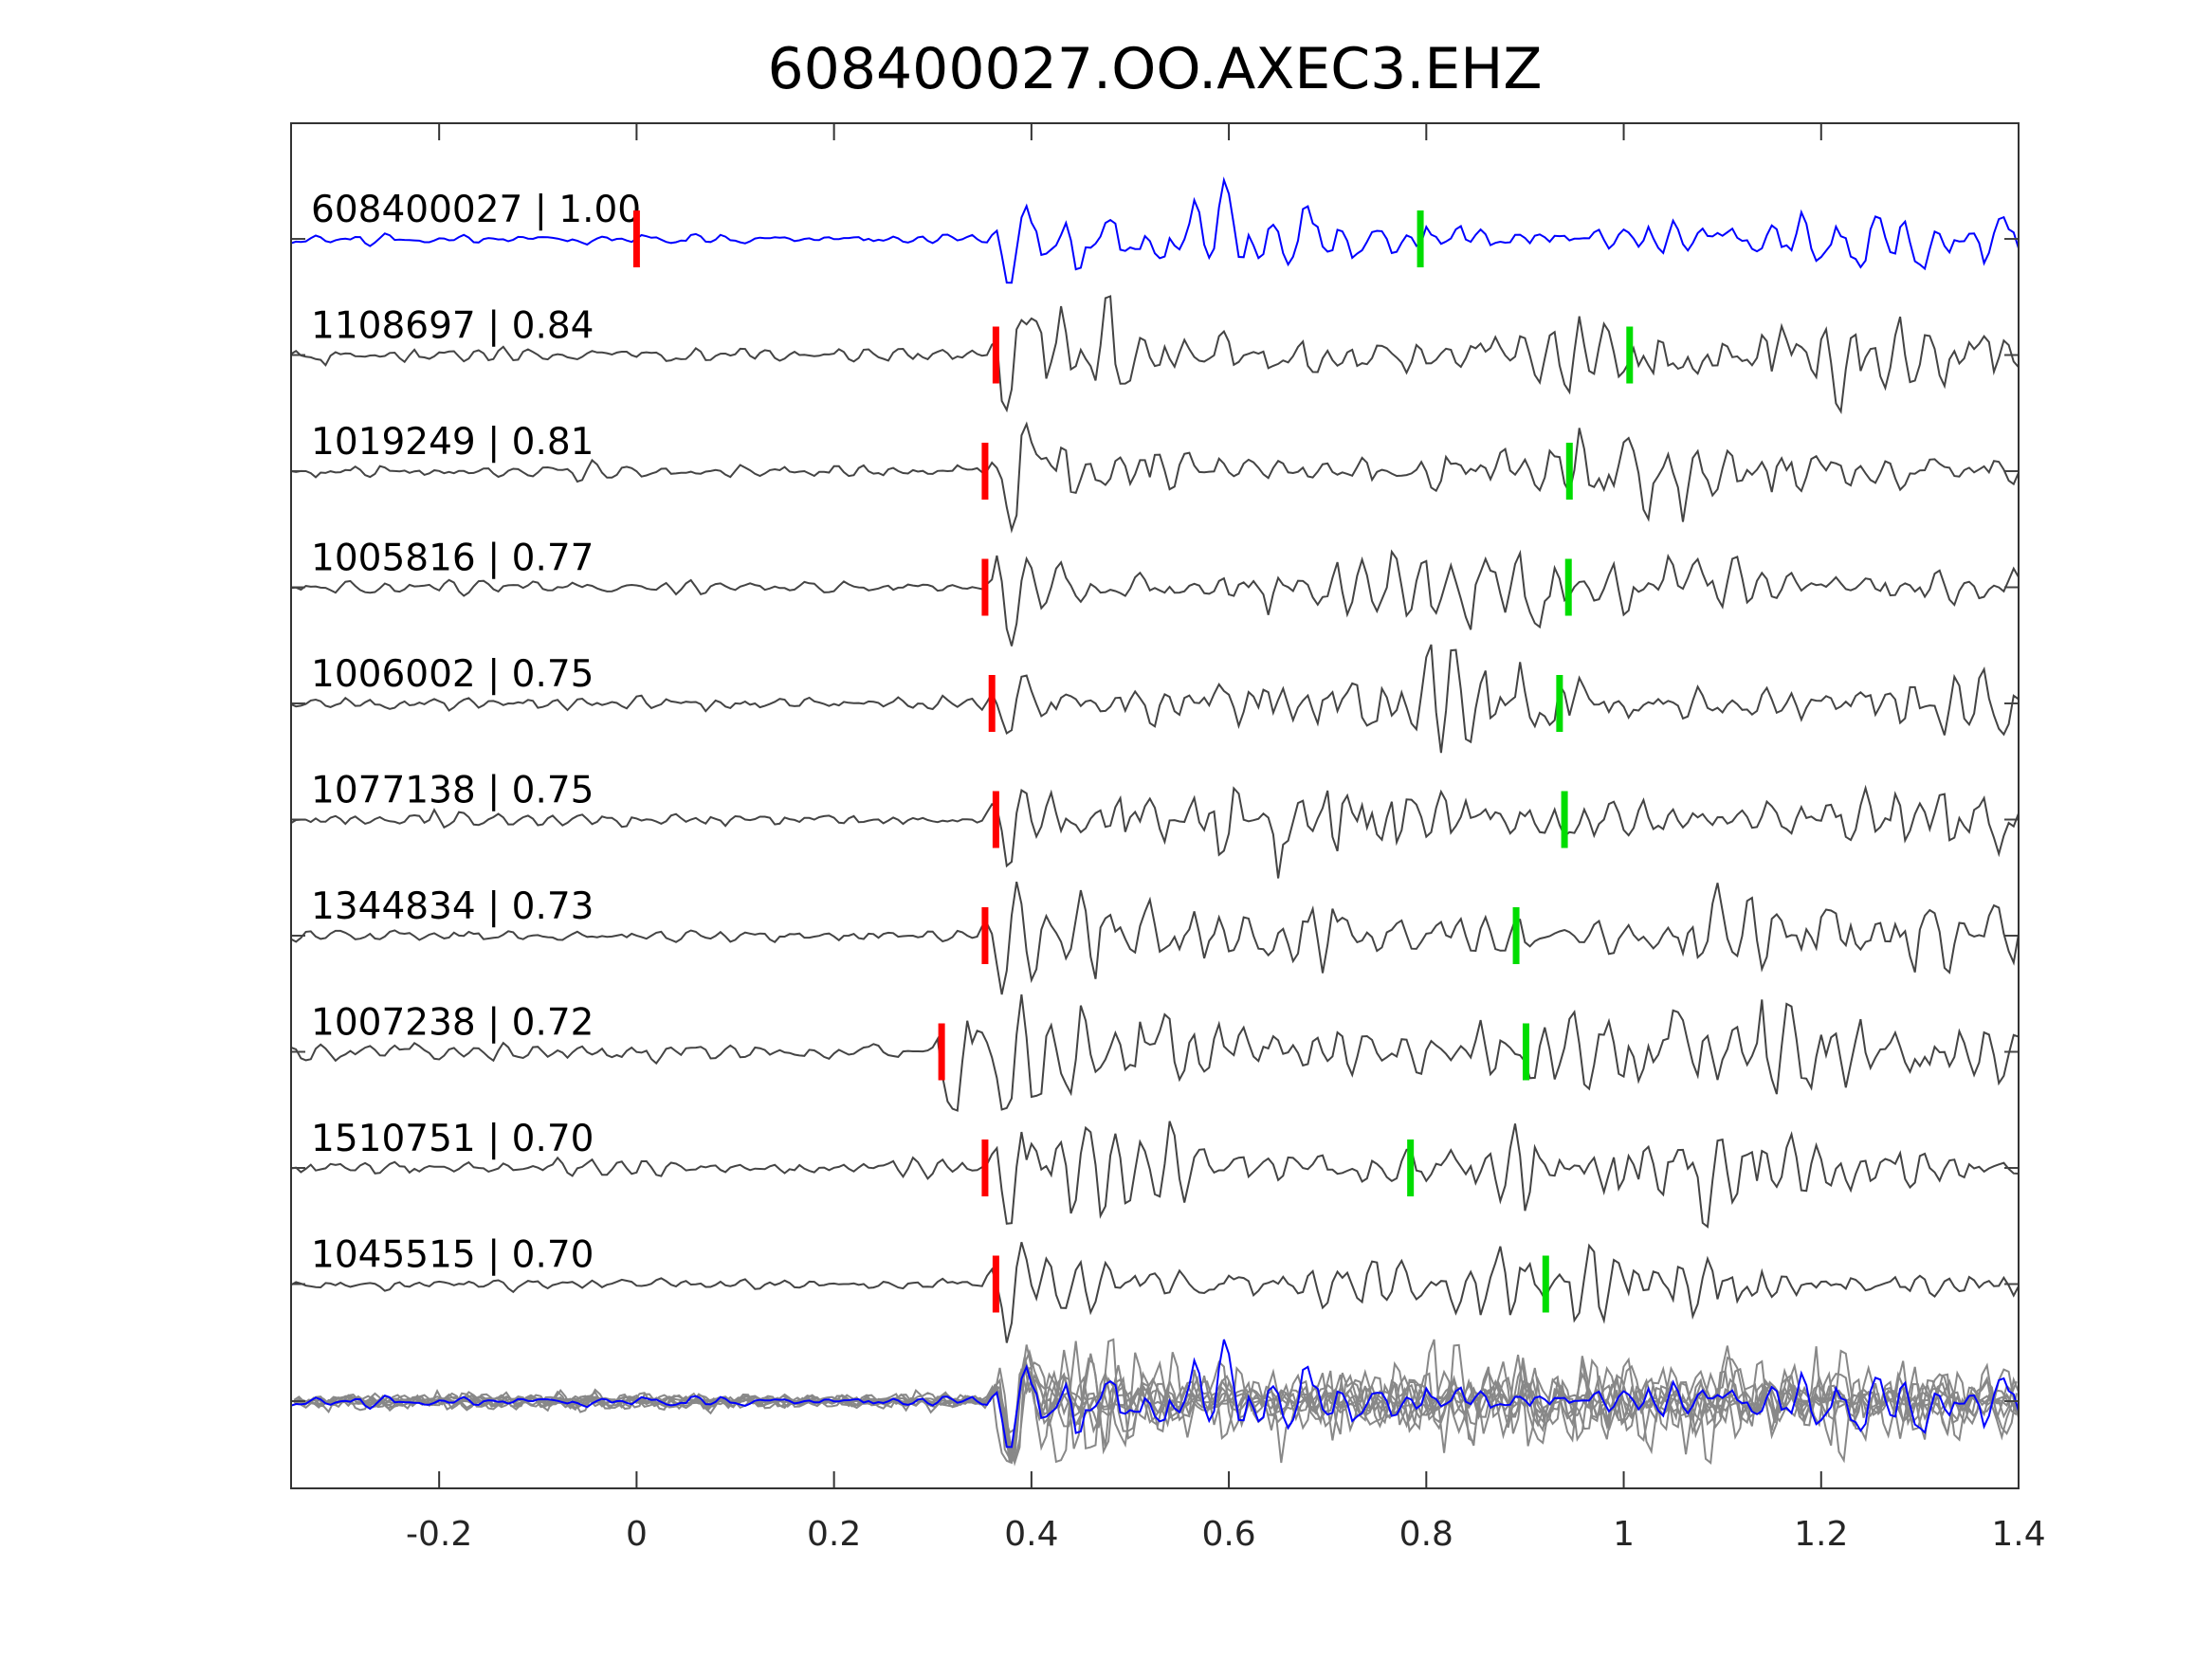 The height and width of the screenshot is (1659, 2212). Describe the element at coordinates (1426, 1534) in the screenshot. I see `xtick-label: 0.8` at that location.